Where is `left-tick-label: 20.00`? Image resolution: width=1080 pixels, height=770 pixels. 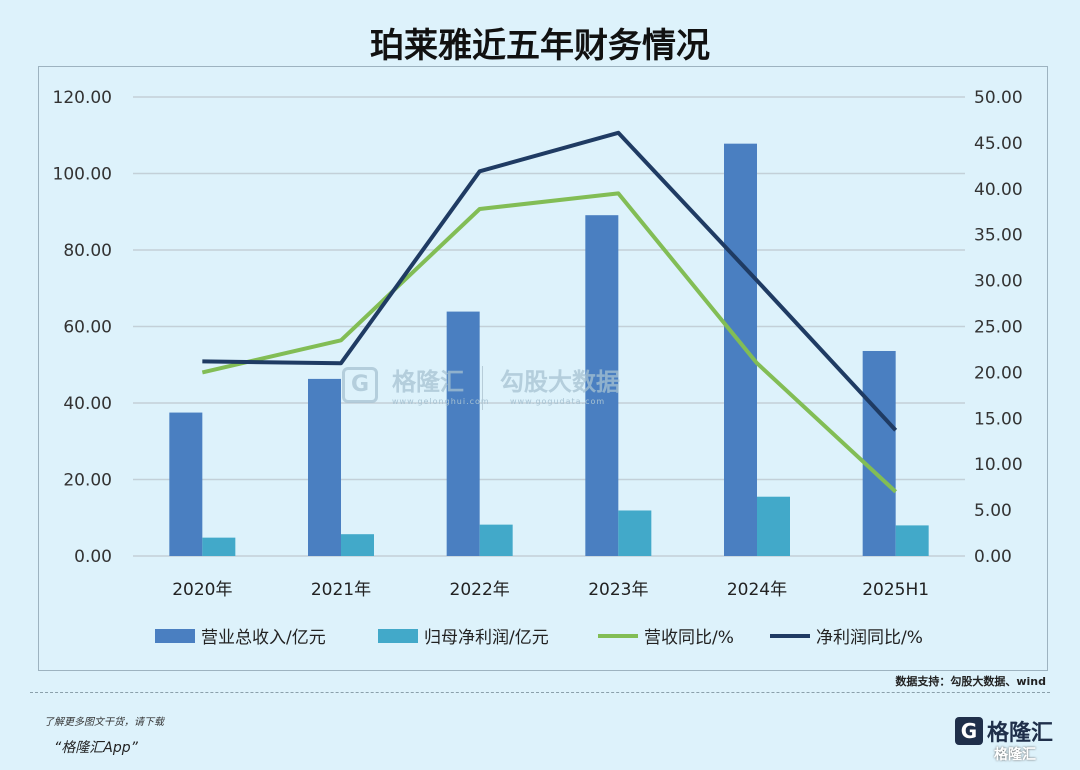 left-tick-label: 20.00 is located at coordinates (87, 481).